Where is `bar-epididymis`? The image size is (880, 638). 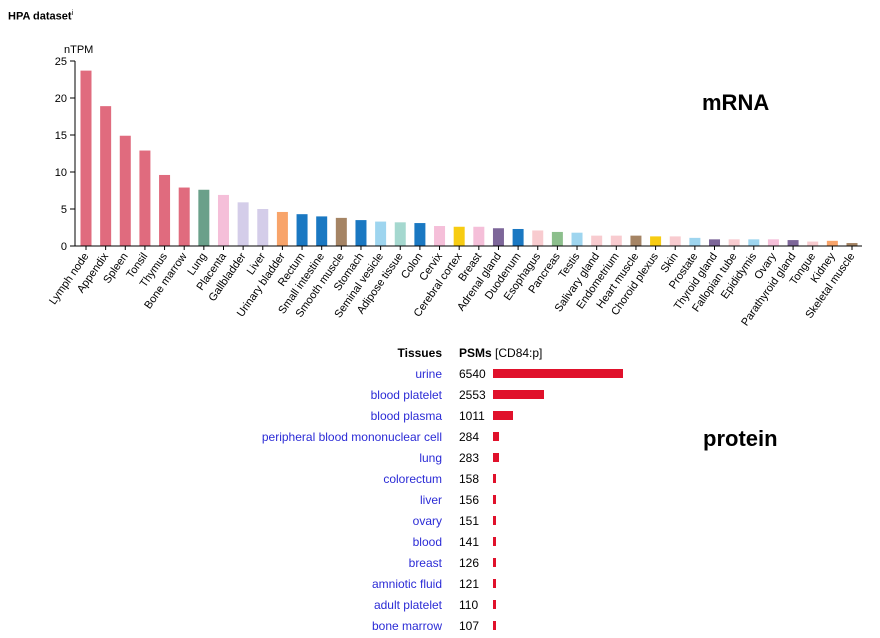
bar-epididymis is located at coordinates (754, 242).